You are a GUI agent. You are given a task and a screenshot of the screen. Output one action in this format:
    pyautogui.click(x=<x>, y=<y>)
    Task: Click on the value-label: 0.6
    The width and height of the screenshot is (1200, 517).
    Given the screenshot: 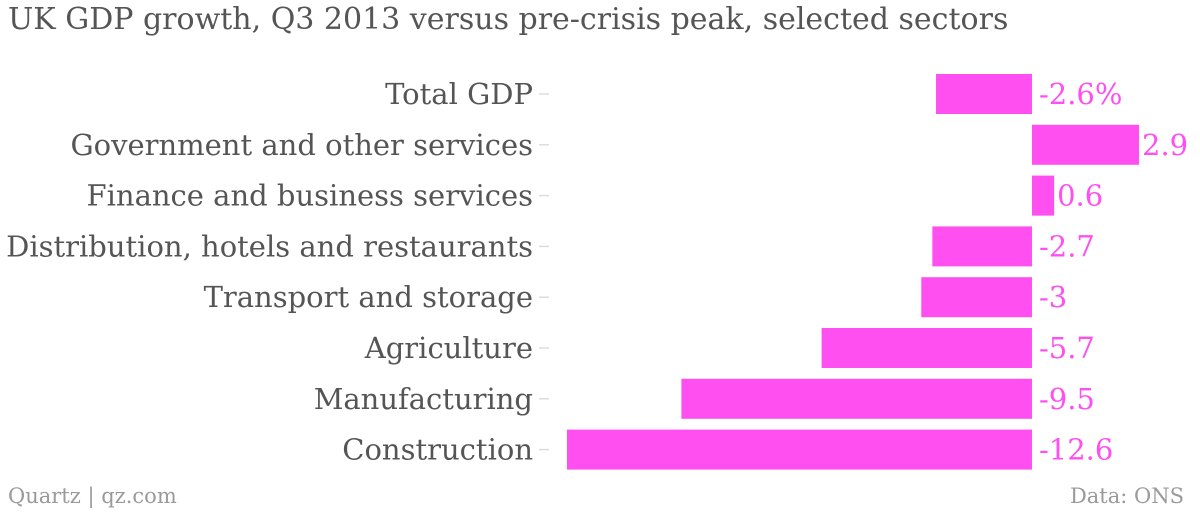 What is the action you would take?
    pyautogui.click(x=1080, y=196)
    